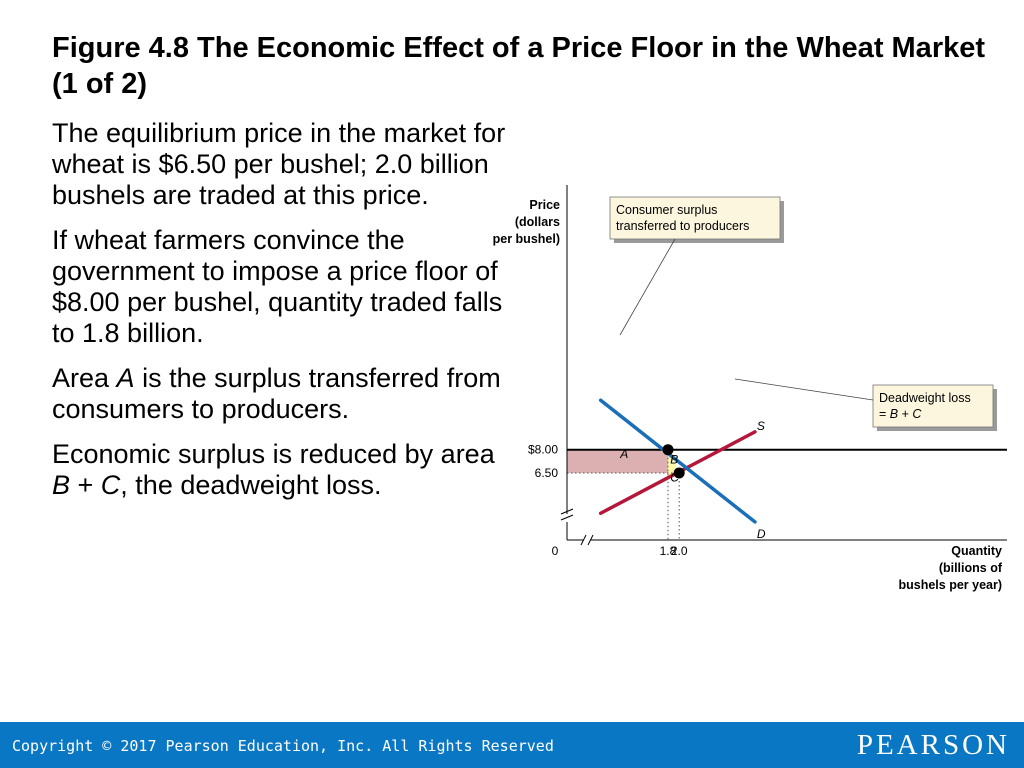 The image size is (1024, 768). Describe the element at coordinates (971, 568) in the screenshot. I see `x-axis-label: (billions of` at that location.